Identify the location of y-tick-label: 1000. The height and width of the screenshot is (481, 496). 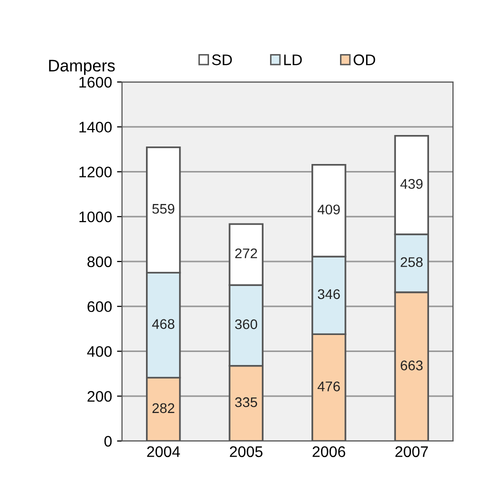
(95, 216).